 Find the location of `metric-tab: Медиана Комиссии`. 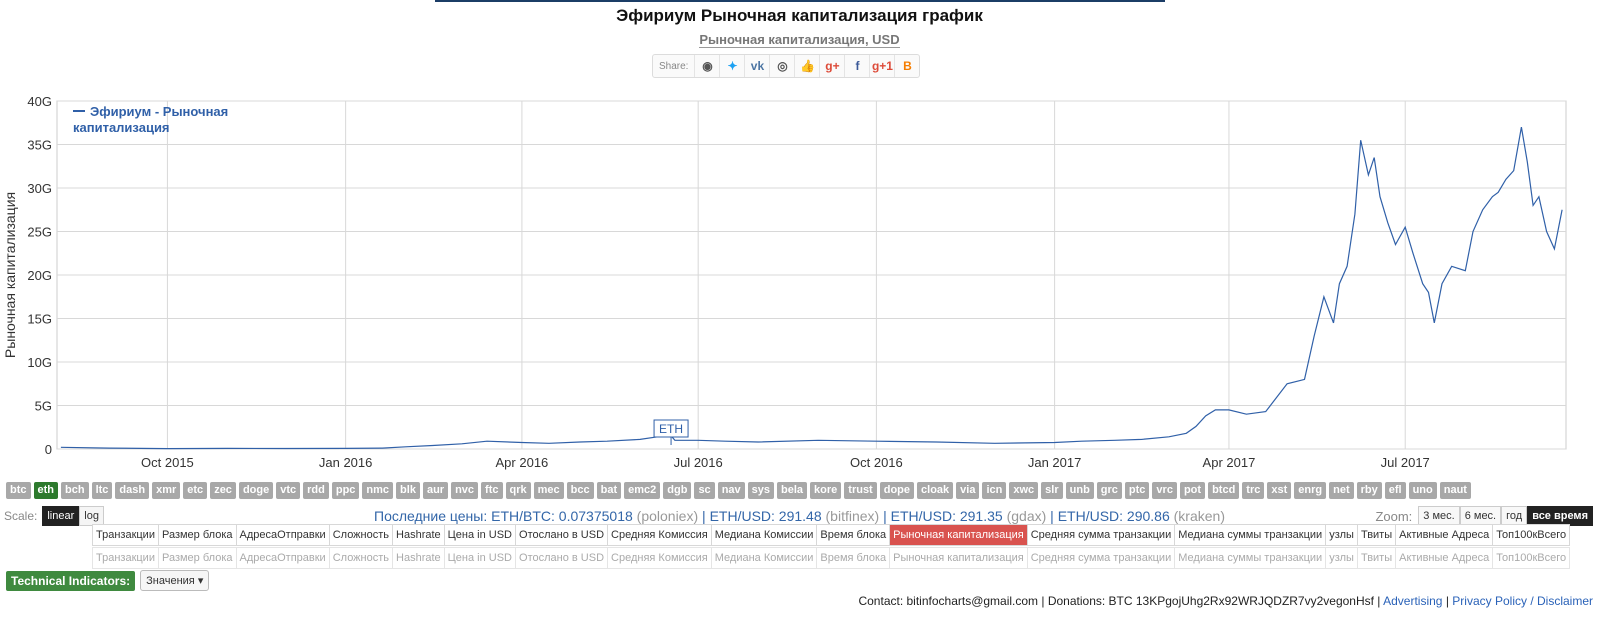

metric-tab: Медиана Комиссии is located at coordinates (764, 535).